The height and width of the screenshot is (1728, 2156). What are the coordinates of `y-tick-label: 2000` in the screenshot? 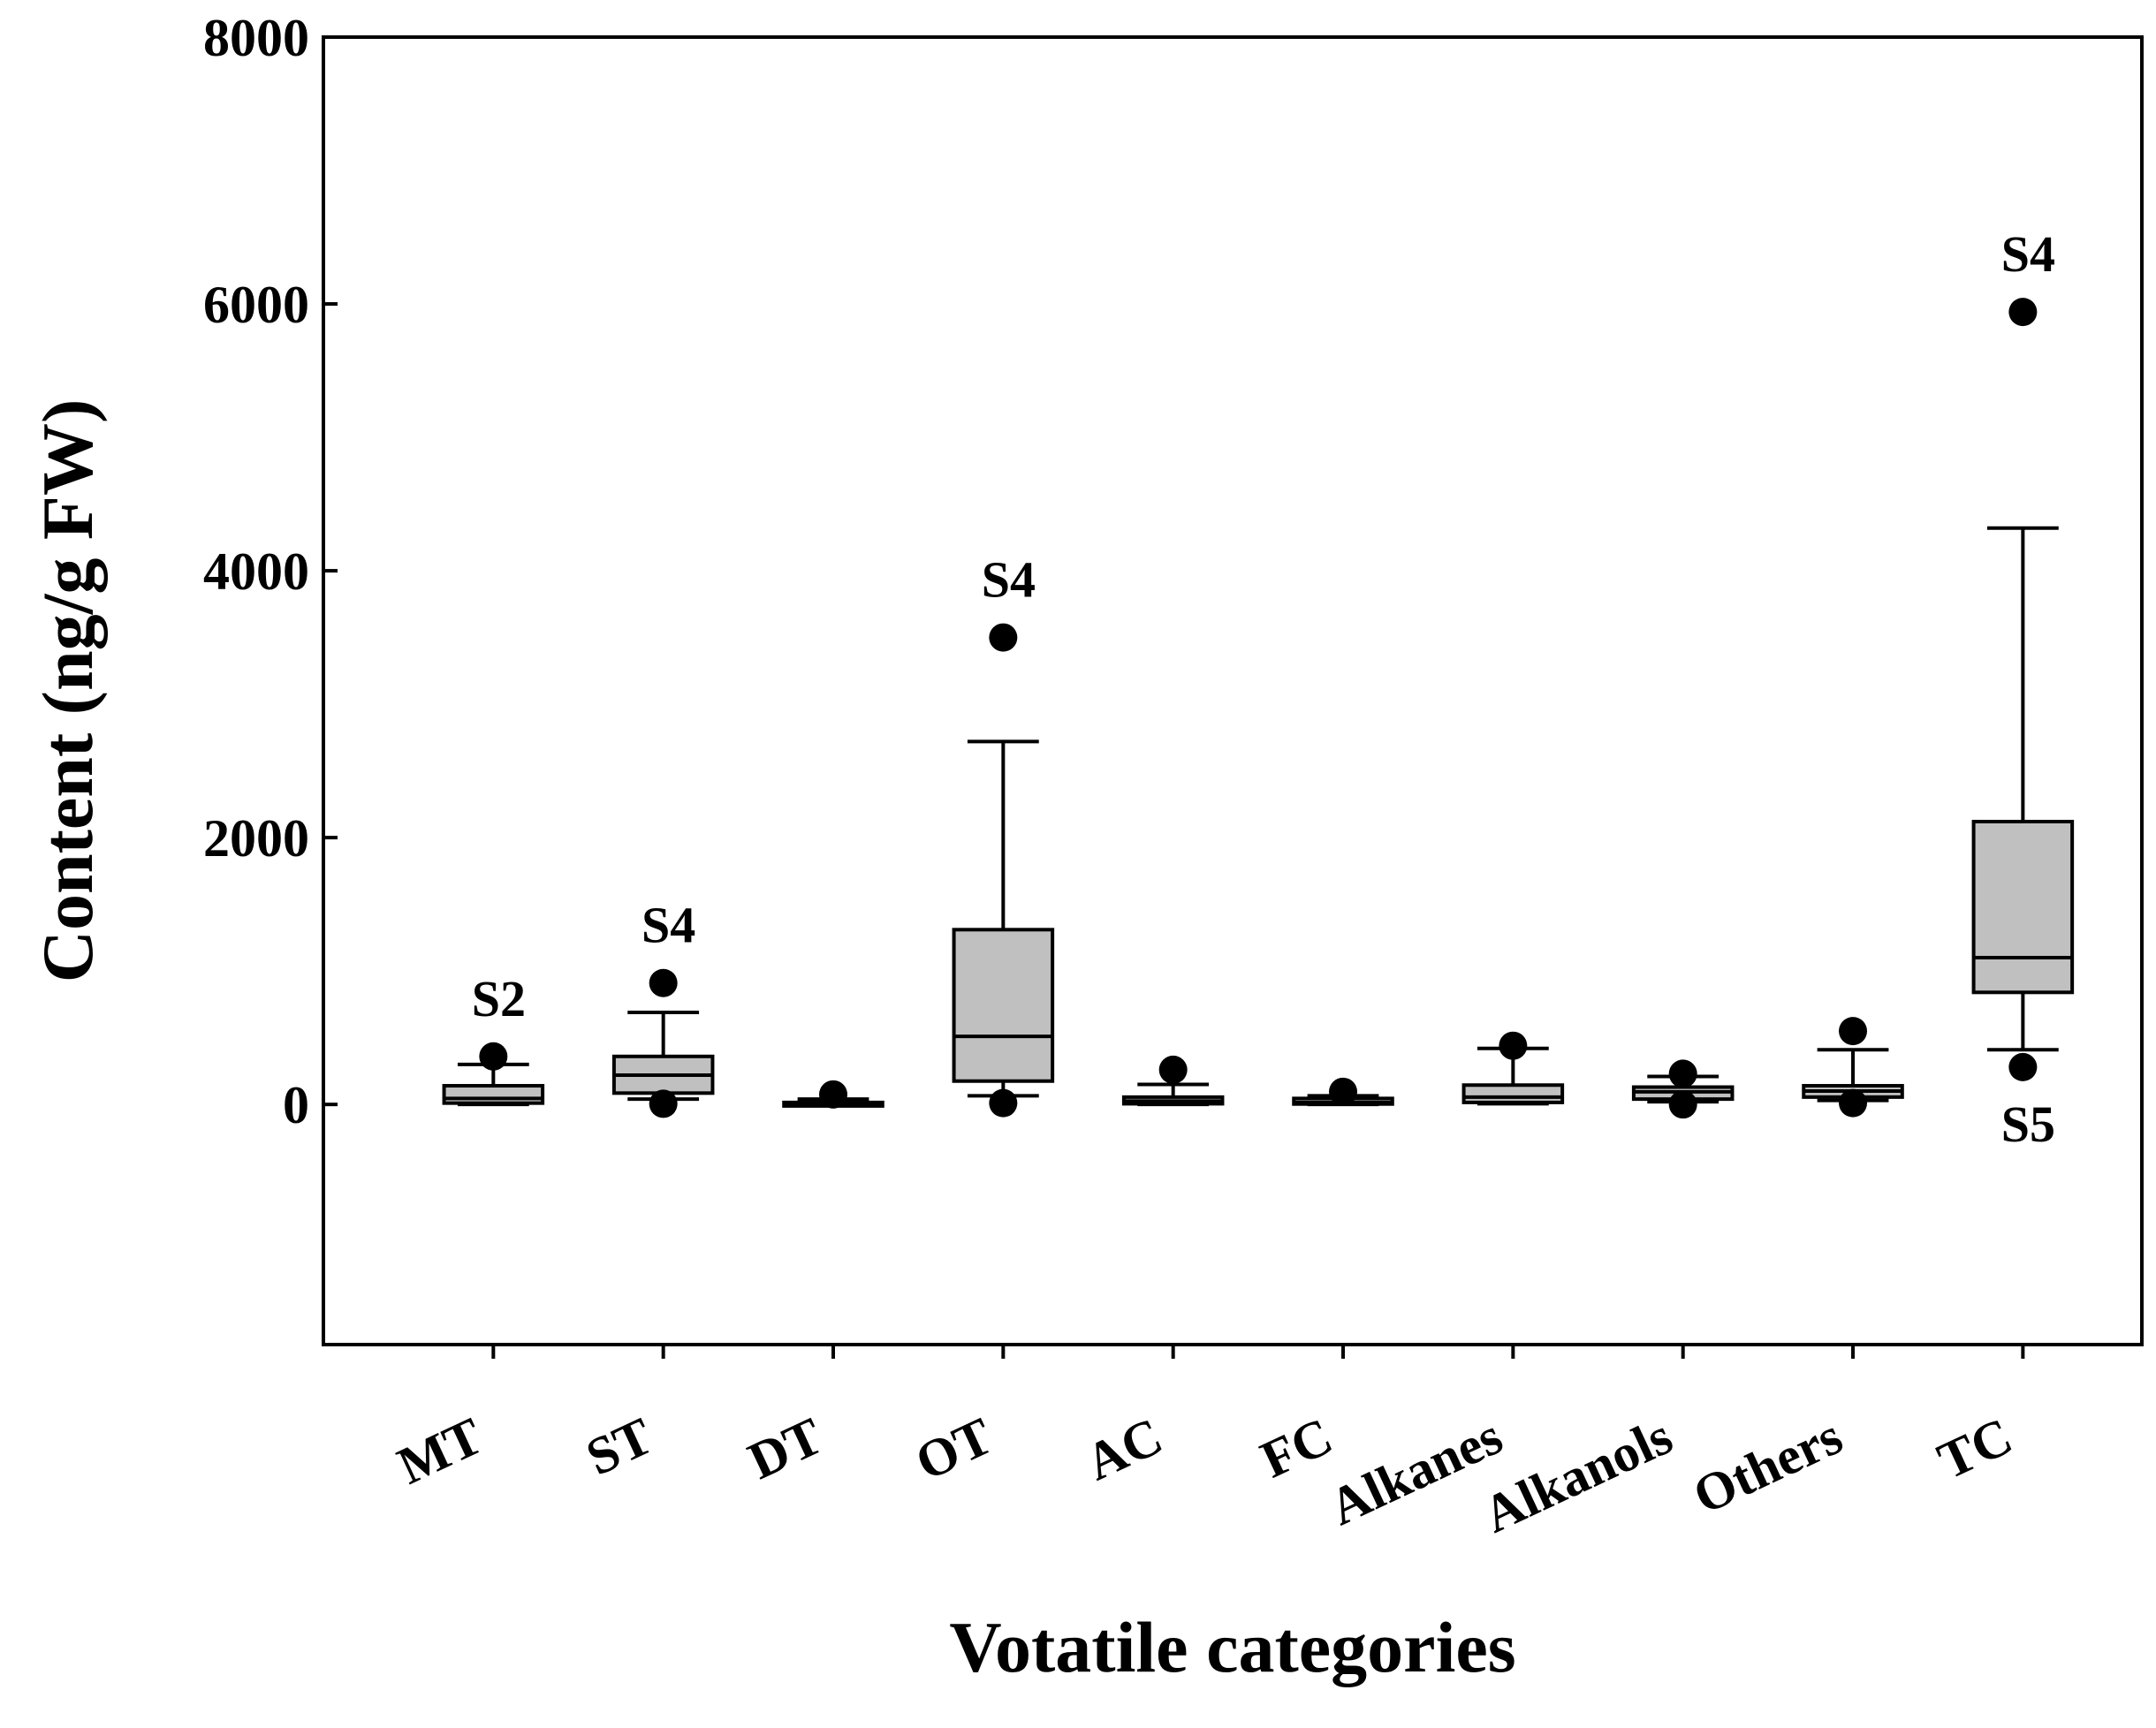 It's located at (256, 838).